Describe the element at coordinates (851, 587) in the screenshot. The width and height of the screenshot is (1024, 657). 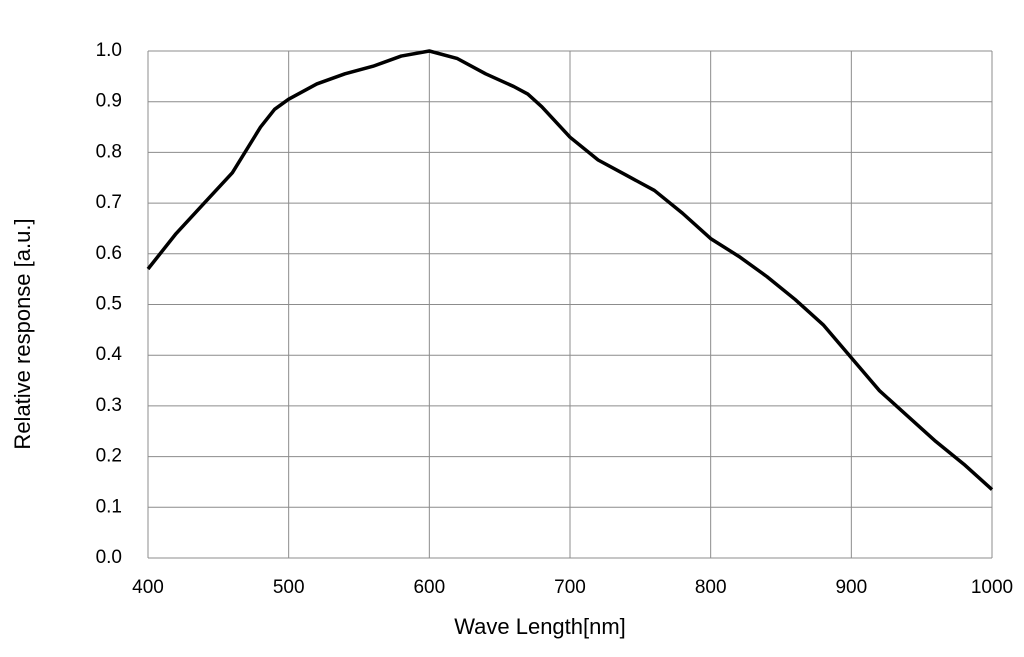
I see `x-tick-label: 900` at that location.